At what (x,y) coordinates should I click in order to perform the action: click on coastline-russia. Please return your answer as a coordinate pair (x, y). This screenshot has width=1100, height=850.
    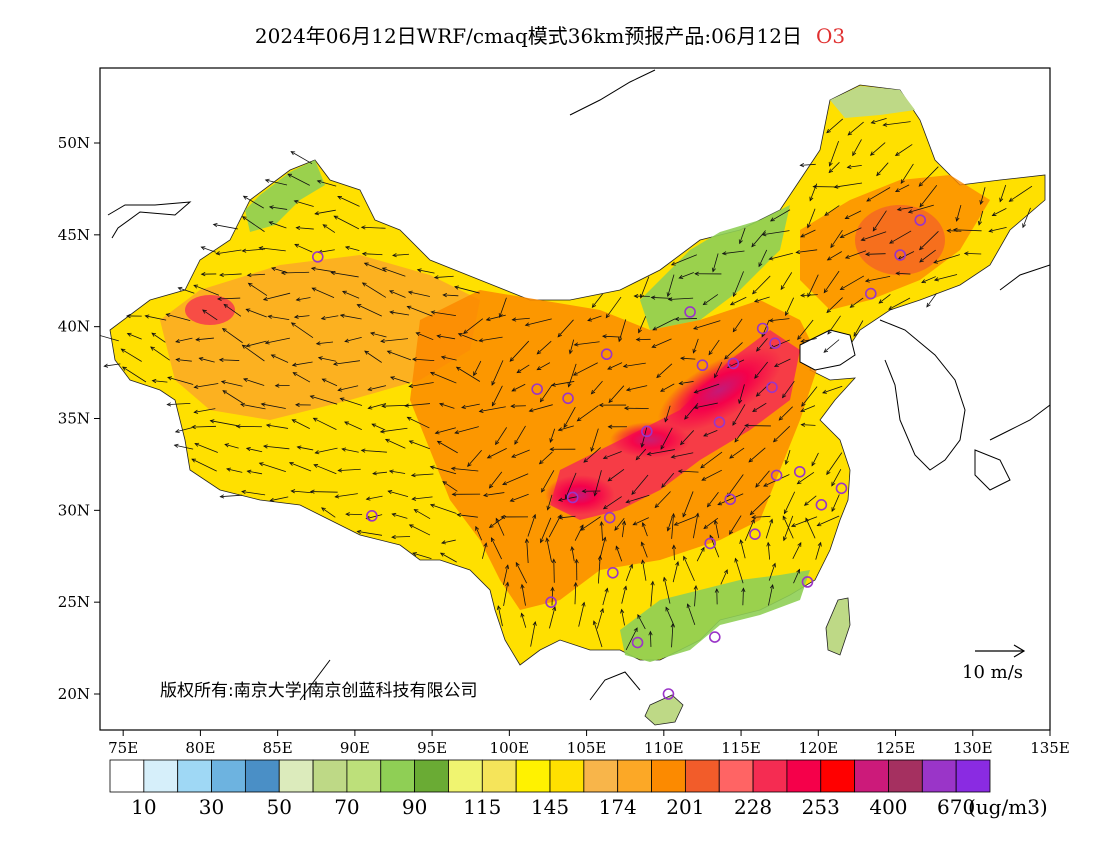
    Looking at the image, I should click on (809, 180).